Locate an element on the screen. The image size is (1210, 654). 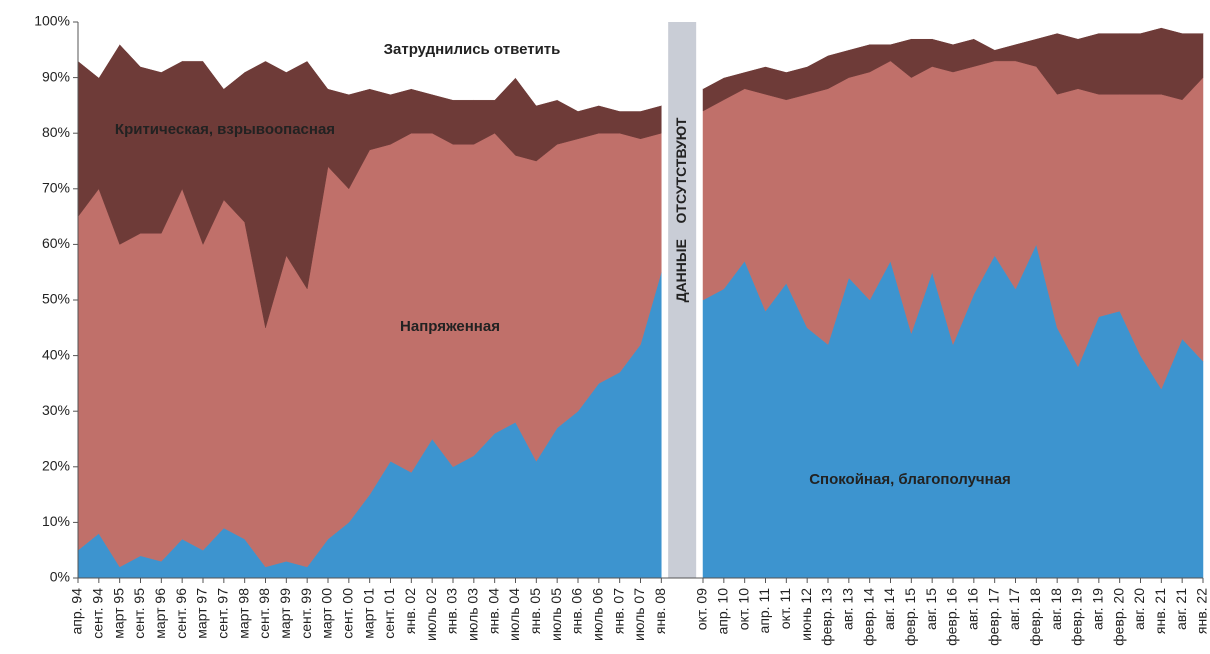
y-tick-label: 40% is located at coordinates (56, 354).